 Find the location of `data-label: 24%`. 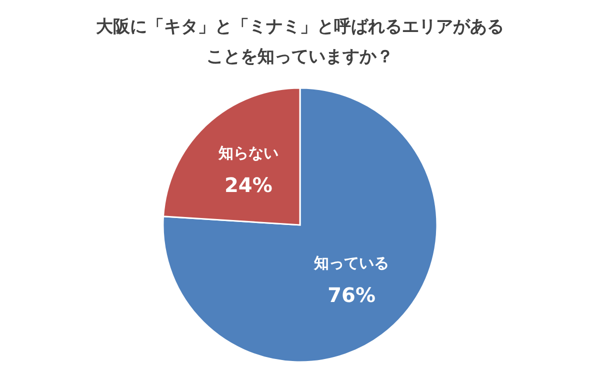

data-label: 24% is located at coordinates (248, 185).